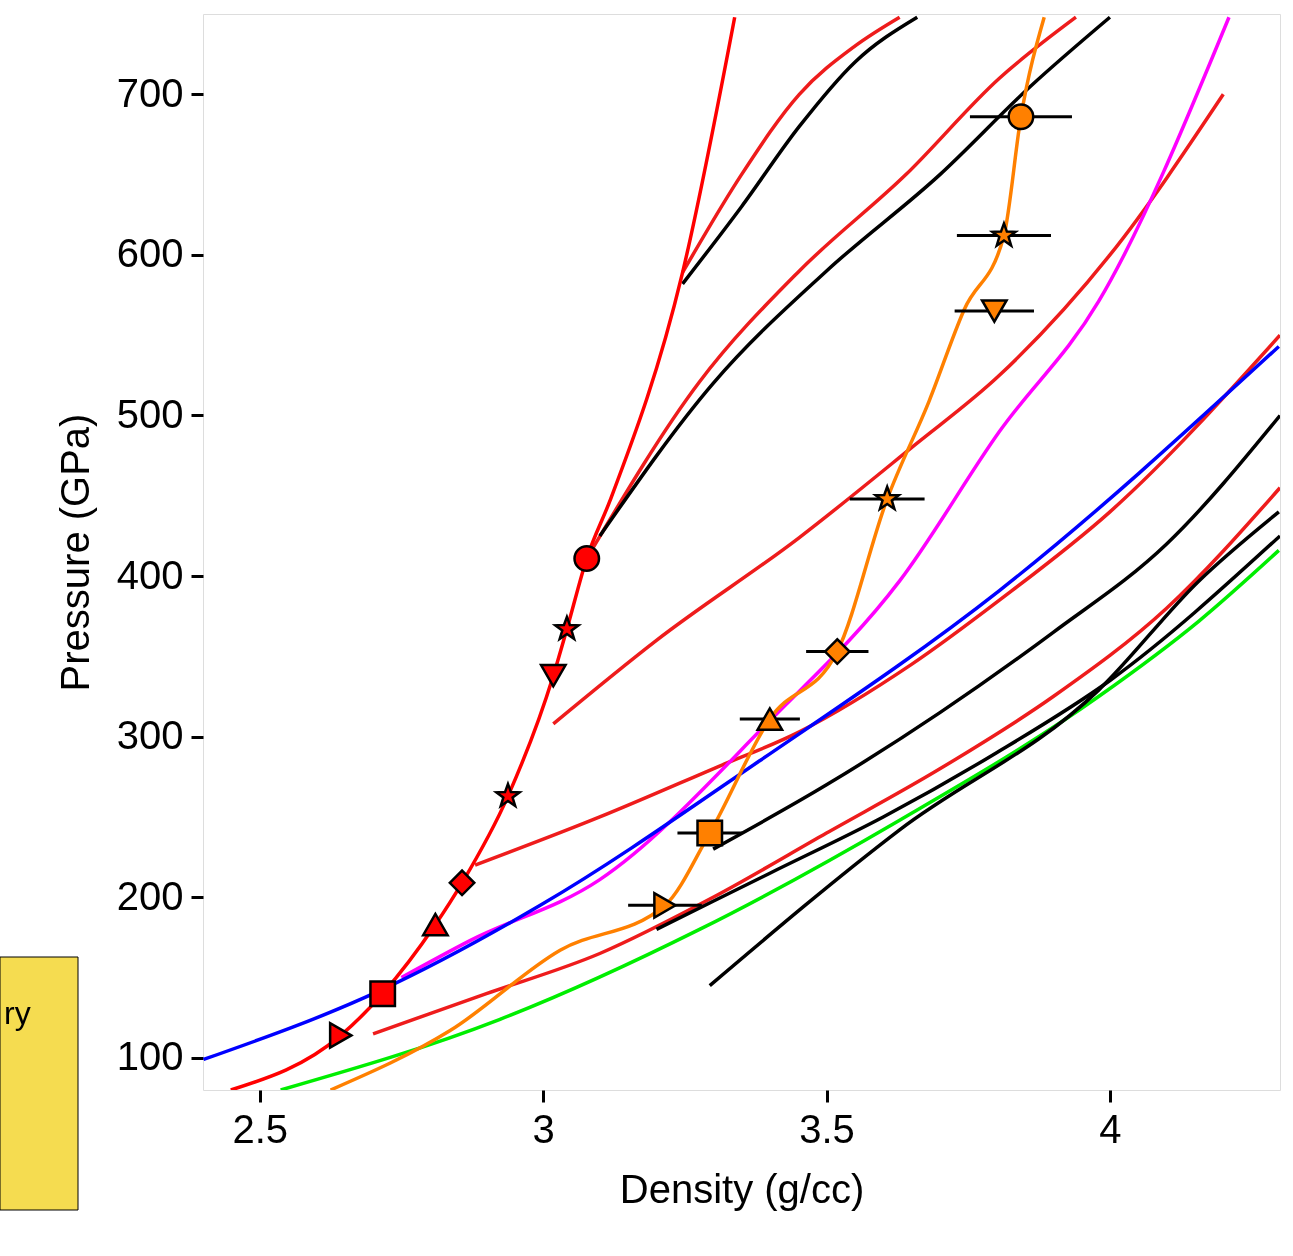 The image size is (1293, 1256). What do you see at coordinates (260, 1128) in the screenshot?
I see `x-tick-label: 2.5` at bounding box center [260, 1128].